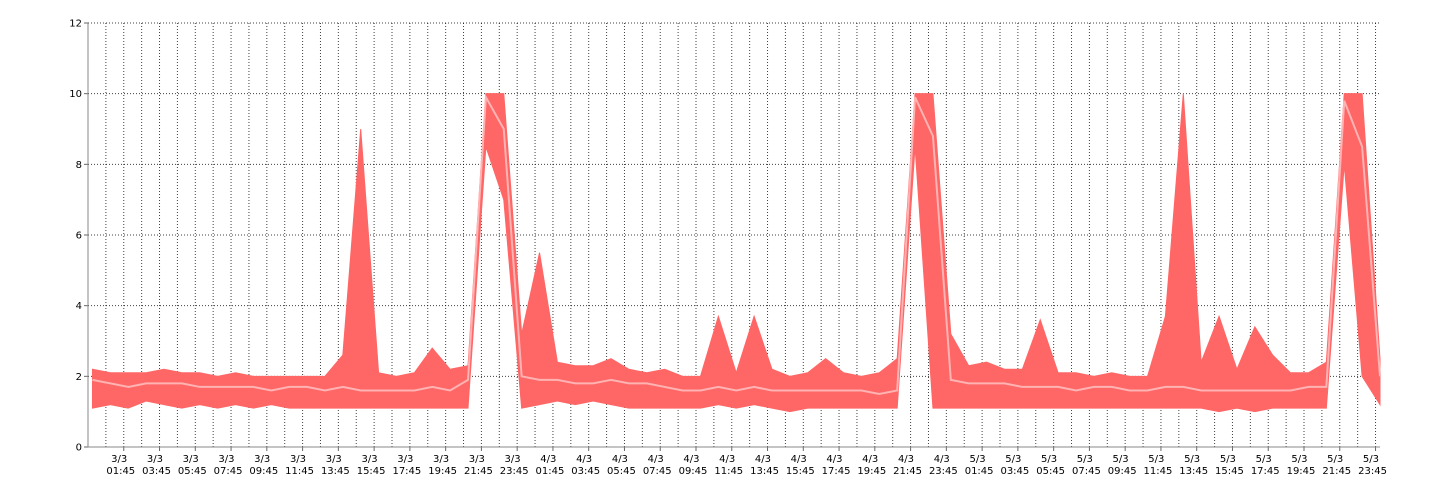  What do you see at coordinates (1301, 465) in the screenshot?
I see `x-tick-label: 5/3 19:45` at bounding box center [1301, 465].